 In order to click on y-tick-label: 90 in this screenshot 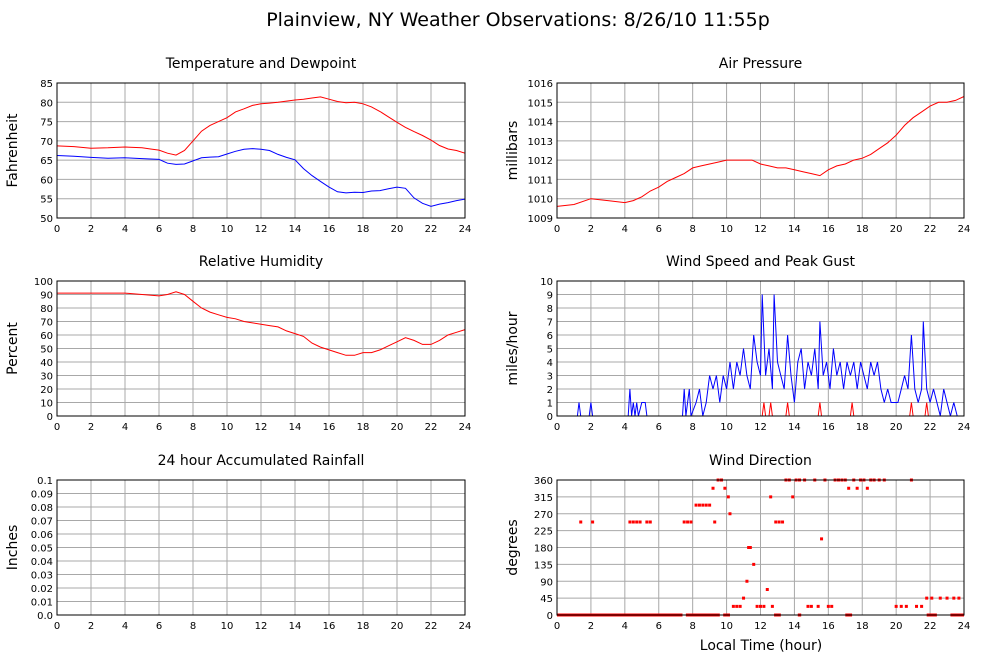, I will do `click(546, 582)`.